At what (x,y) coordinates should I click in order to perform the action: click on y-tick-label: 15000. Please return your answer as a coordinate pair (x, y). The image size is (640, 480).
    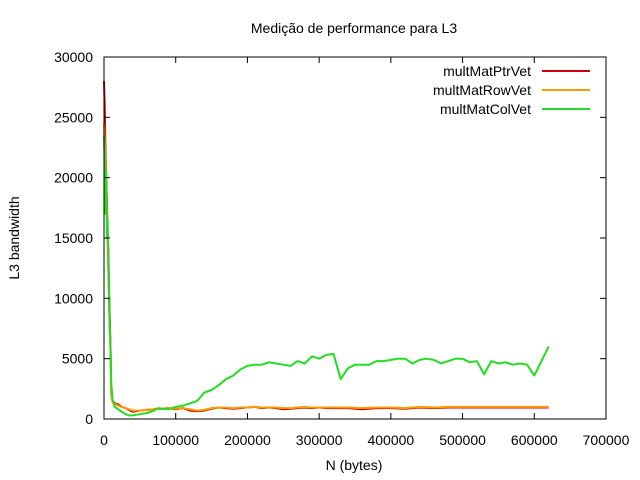
    Looking at the image, I should click on (73, 238).